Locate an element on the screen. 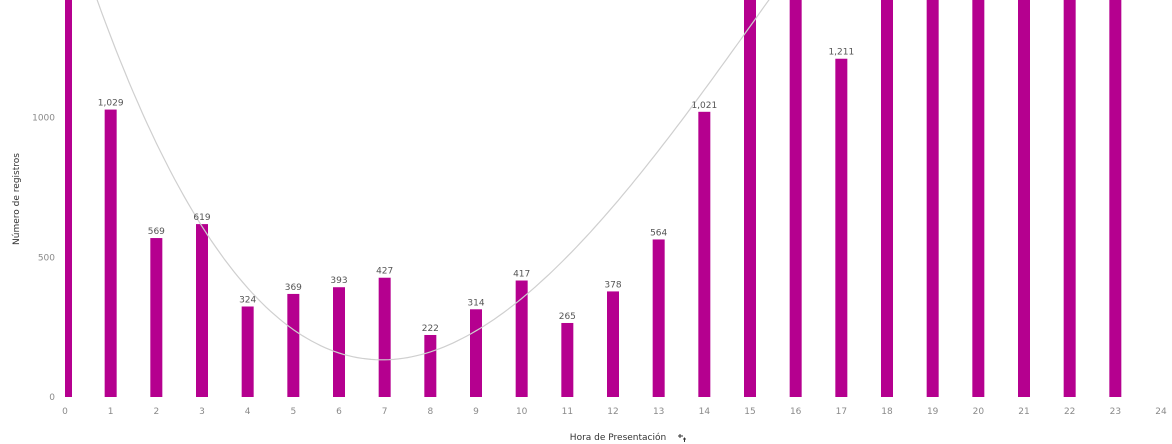  x-tick-label: 16 is located at coordinates (796, 412).